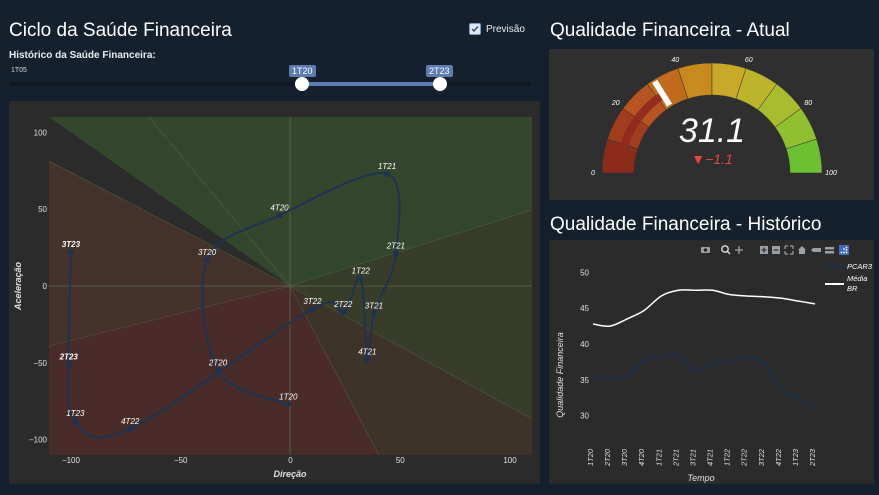 The width and height of the screenshot is (879, 495). I want to click on slider-end-handle, so click(440, 84).